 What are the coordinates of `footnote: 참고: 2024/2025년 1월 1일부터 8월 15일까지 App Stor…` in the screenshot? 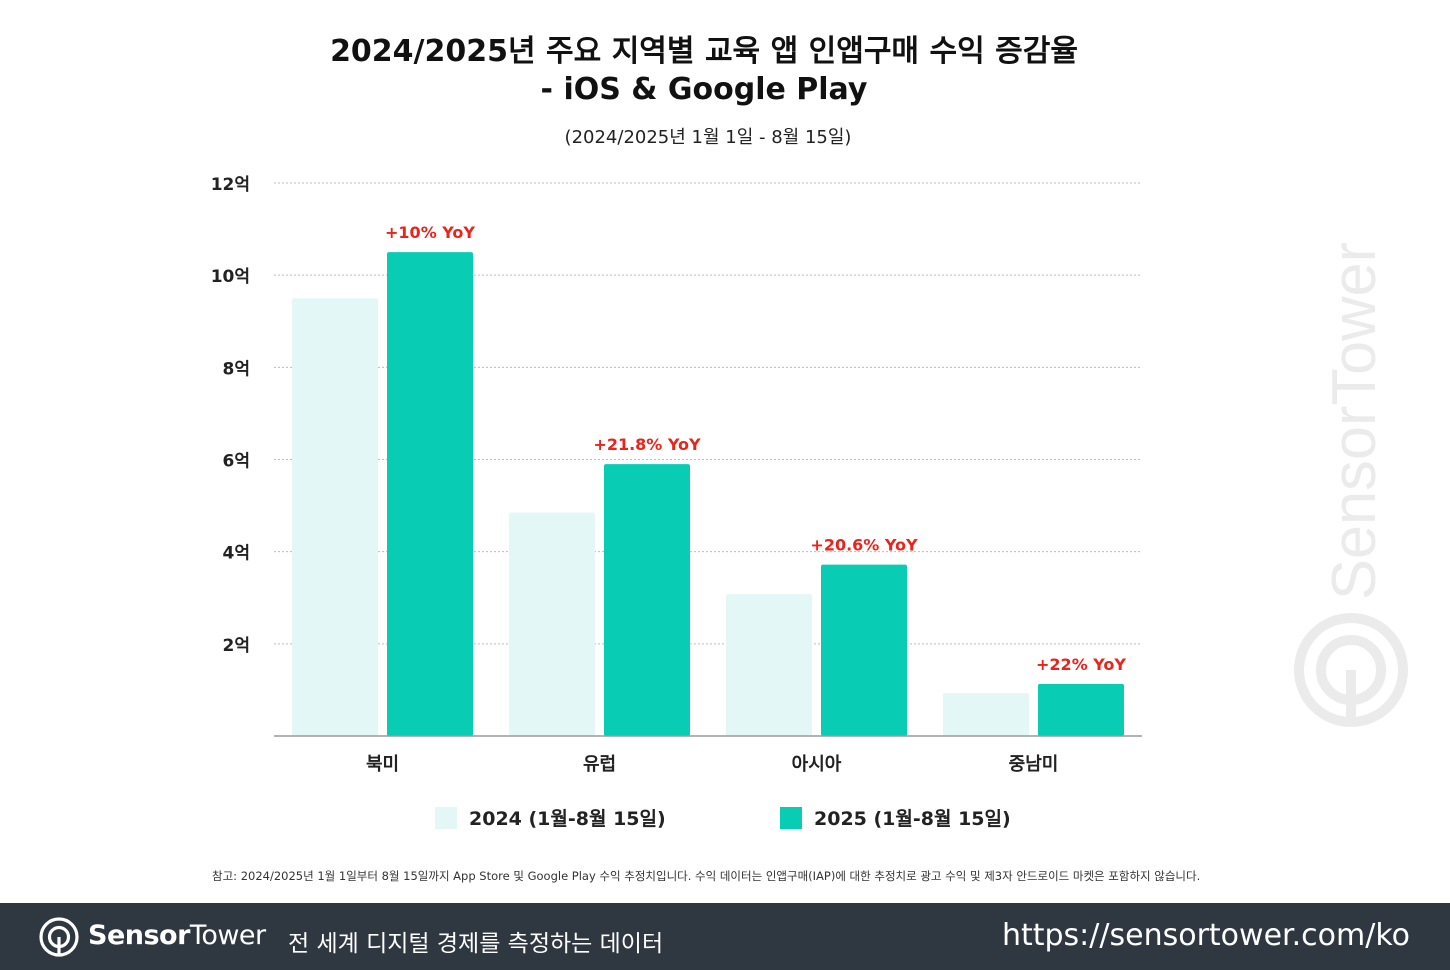 It's located at (706, 876).